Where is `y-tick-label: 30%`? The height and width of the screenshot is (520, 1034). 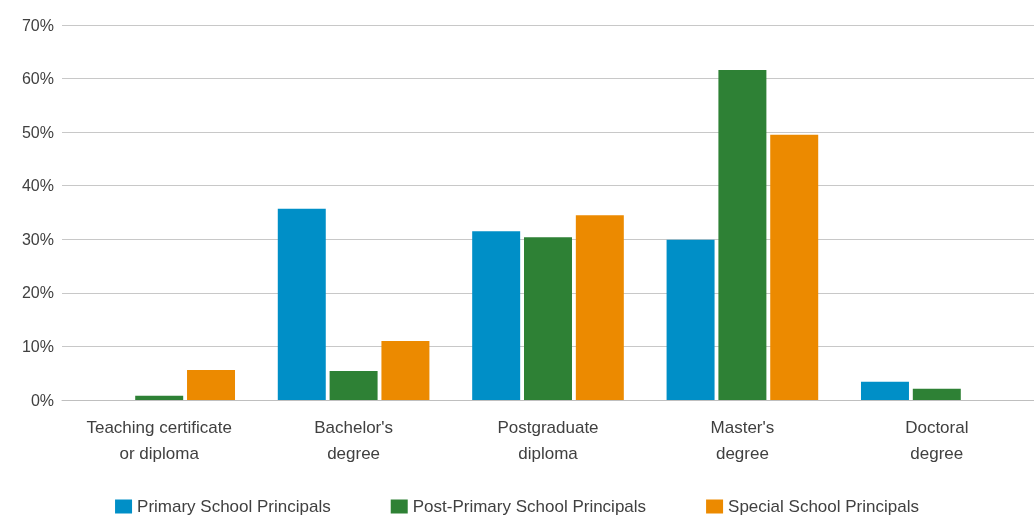
y-tick-label: 30% is located at coordinates (37, 239).